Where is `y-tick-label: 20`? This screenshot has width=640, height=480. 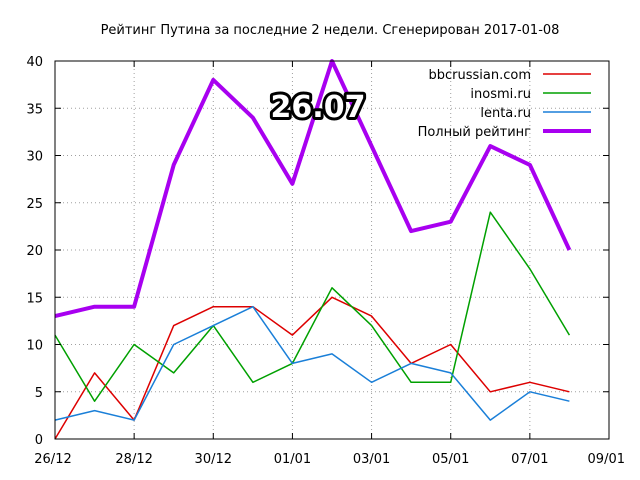 y-tick-label: 20 is located at coordinates (34, 251).